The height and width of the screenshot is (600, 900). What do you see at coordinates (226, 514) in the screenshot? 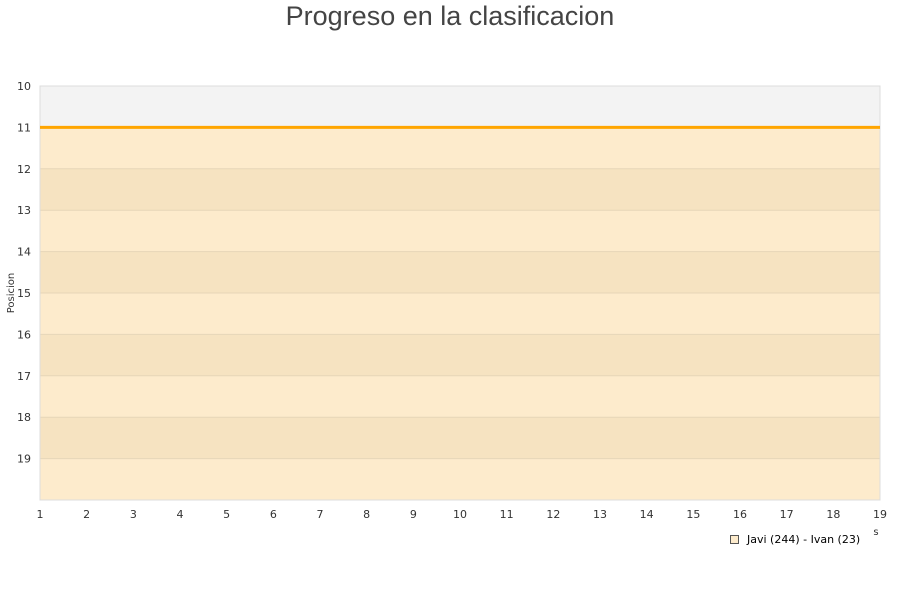
I see `x-tick-label: 5` at bounding box center [226, 514].